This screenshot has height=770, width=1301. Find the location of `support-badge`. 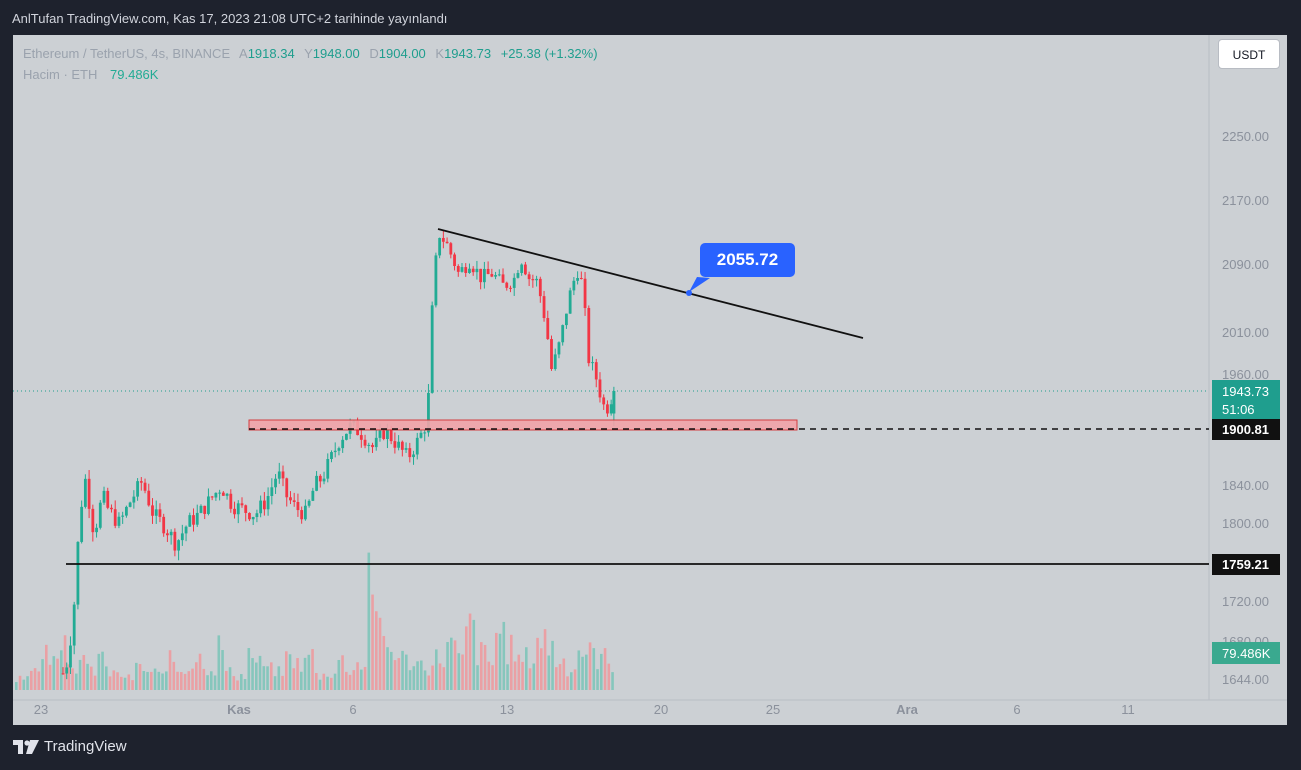

support-badge is located at coordinates (1246, 564).